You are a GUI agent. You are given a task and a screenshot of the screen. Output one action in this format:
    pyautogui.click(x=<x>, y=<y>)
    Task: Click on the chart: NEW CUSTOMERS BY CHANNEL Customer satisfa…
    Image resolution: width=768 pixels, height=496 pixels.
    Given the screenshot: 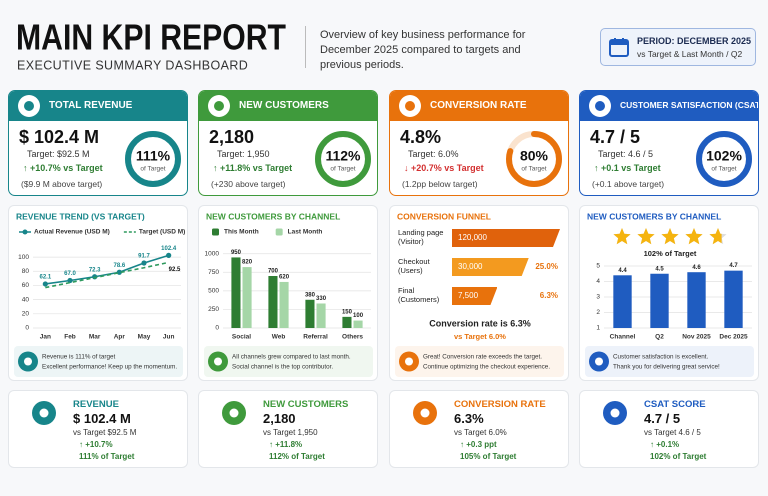 What is the action you would take?
    pyautogui.click(x=669, y=294)
    